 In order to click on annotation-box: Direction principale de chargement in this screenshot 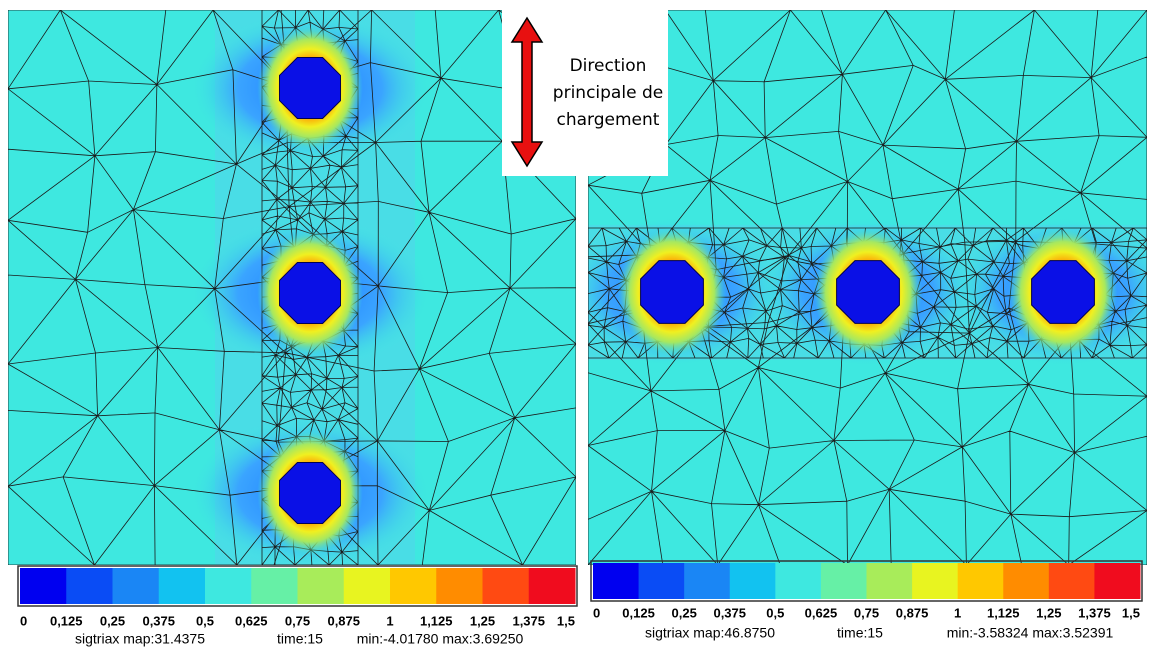, I will do `click(585, 93)`.